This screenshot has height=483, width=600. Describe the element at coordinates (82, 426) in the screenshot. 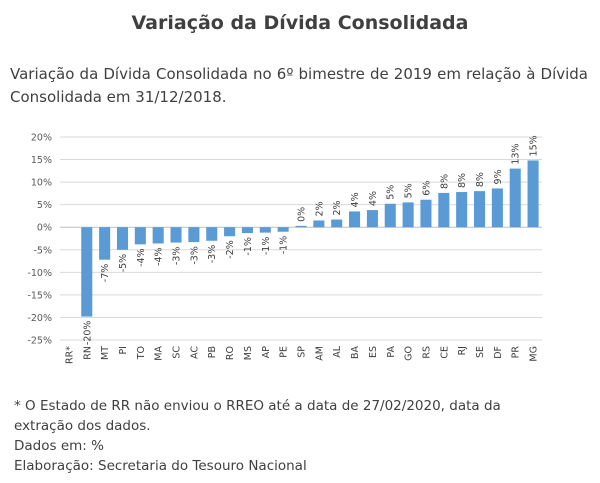

I see `footnote-rr-cont: extração dos dados.` at that location.